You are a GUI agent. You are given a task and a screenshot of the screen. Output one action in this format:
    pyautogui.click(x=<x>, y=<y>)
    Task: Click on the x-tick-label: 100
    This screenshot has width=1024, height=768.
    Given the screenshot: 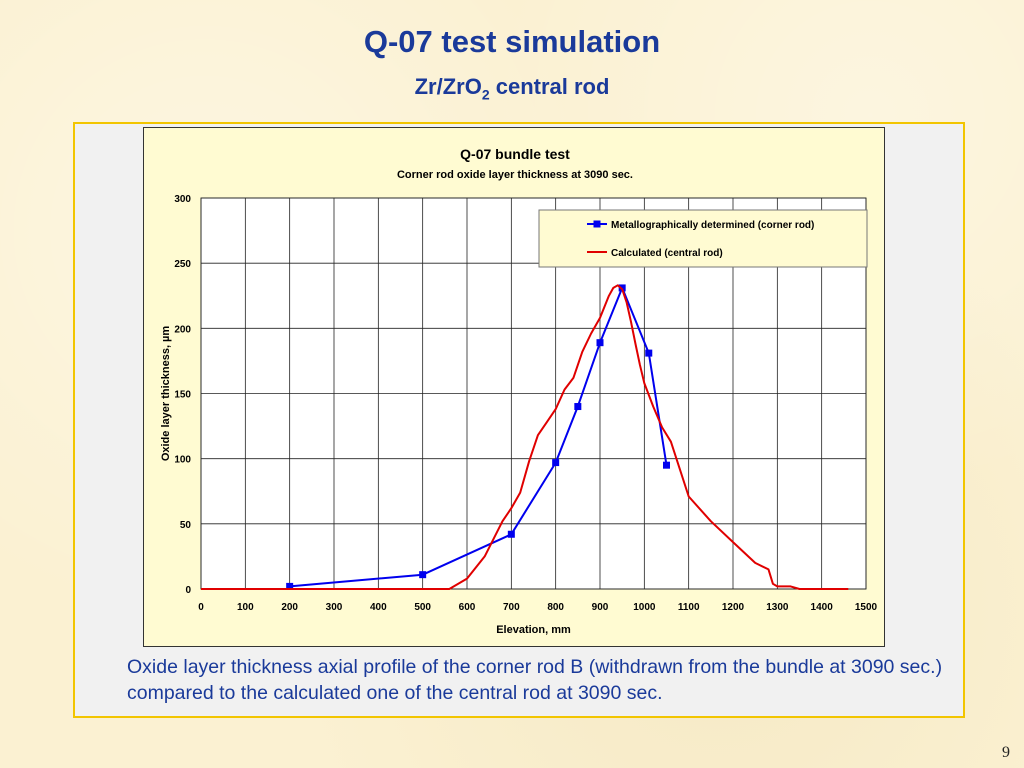 What is the action you would take?
    pyautogui.click(x=245, y=607)
    